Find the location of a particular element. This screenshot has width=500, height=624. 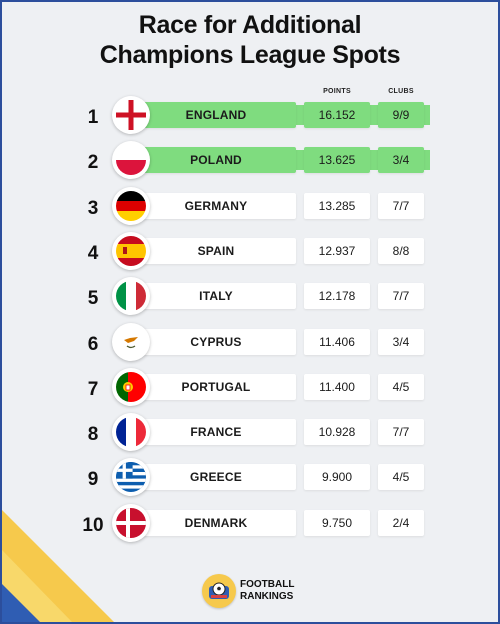

table-row: 2 POLAND 13.625 3/4 is located at coordinates (250, 162).